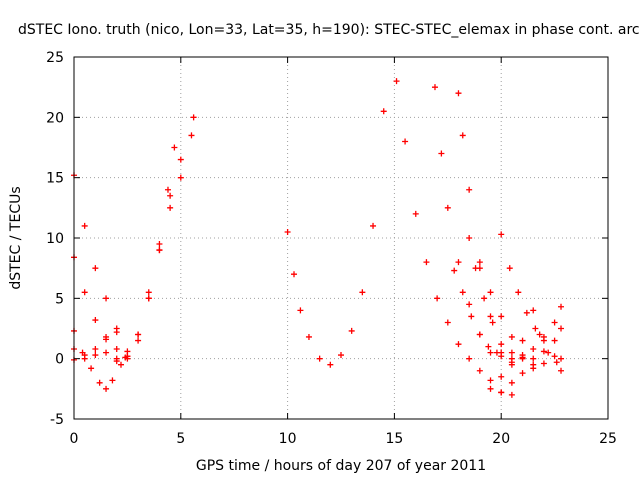 This screenshot has height=480, width=640. What do you see at coordinates (59, 360) in the screenshot?
I see `y-tick-label: 0` at bounding box center [59, 360].